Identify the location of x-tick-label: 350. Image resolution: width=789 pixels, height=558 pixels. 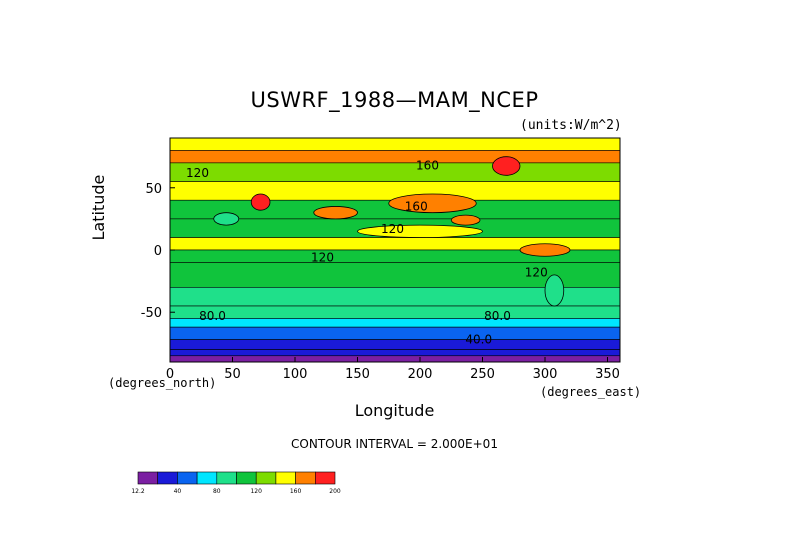
(607, 374).